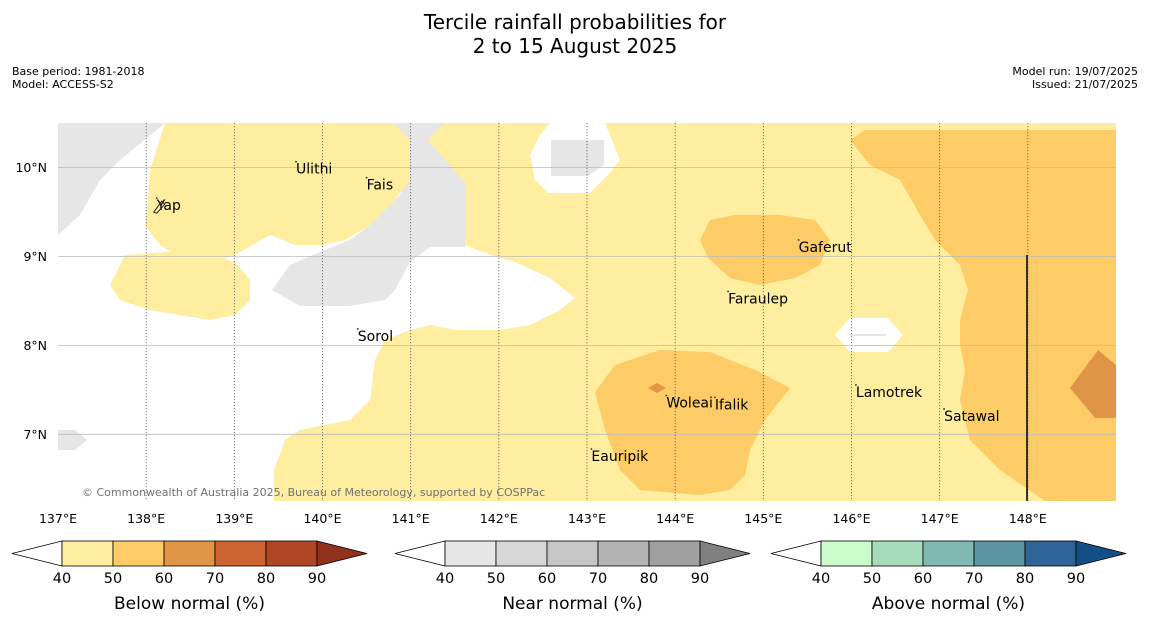 Image resolution: width=1150 pixels, height=644 pixels. I want to click on lon-tick-label: 137°E, so click(58, 518).